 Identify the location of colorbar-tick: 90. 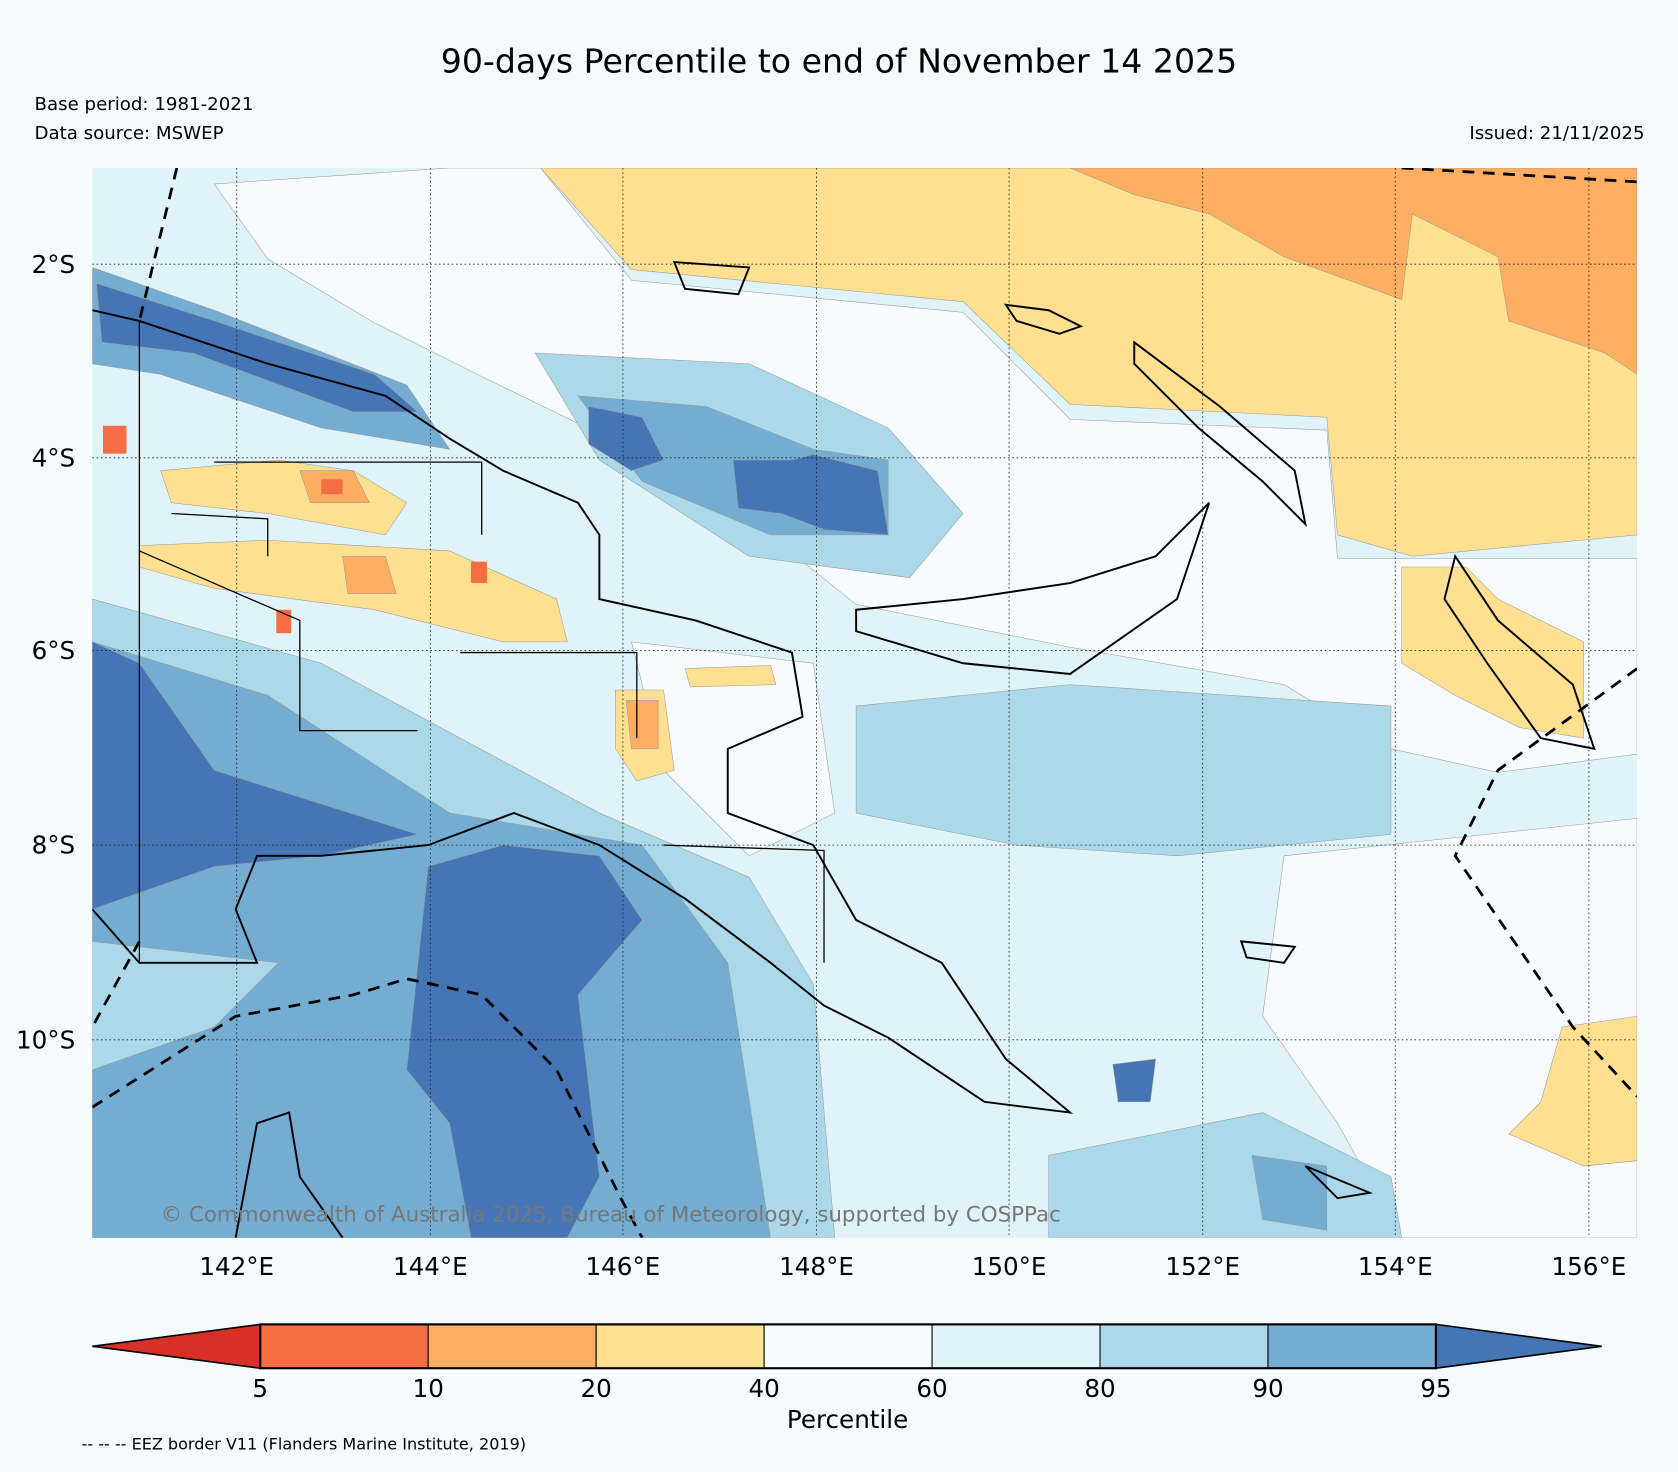
(1267, 1388).